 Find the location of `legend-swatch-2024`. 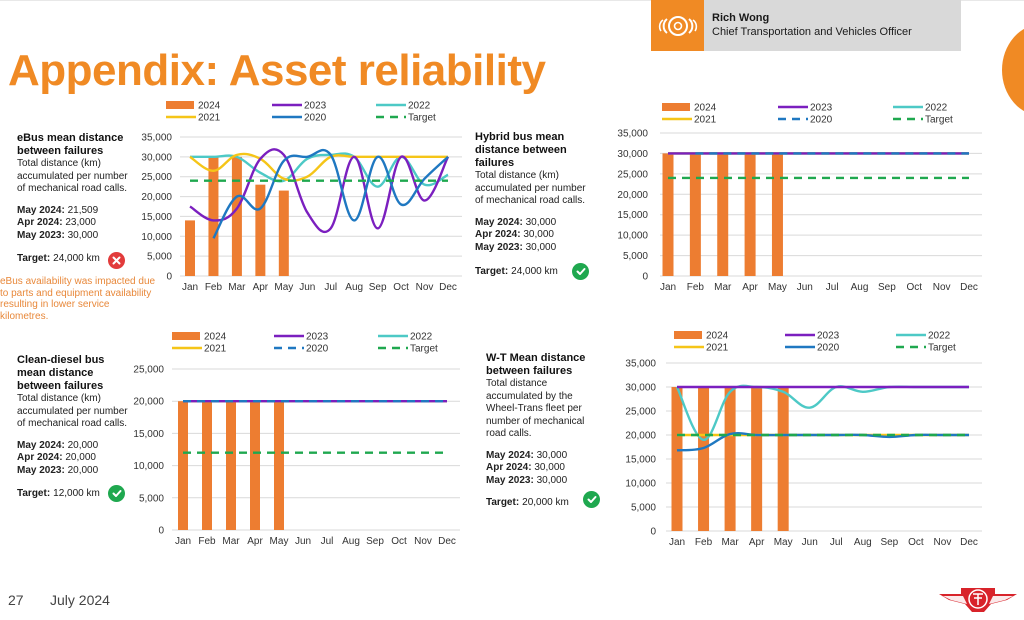

legend-swatch-2024 is located at coordinates (688, 335).